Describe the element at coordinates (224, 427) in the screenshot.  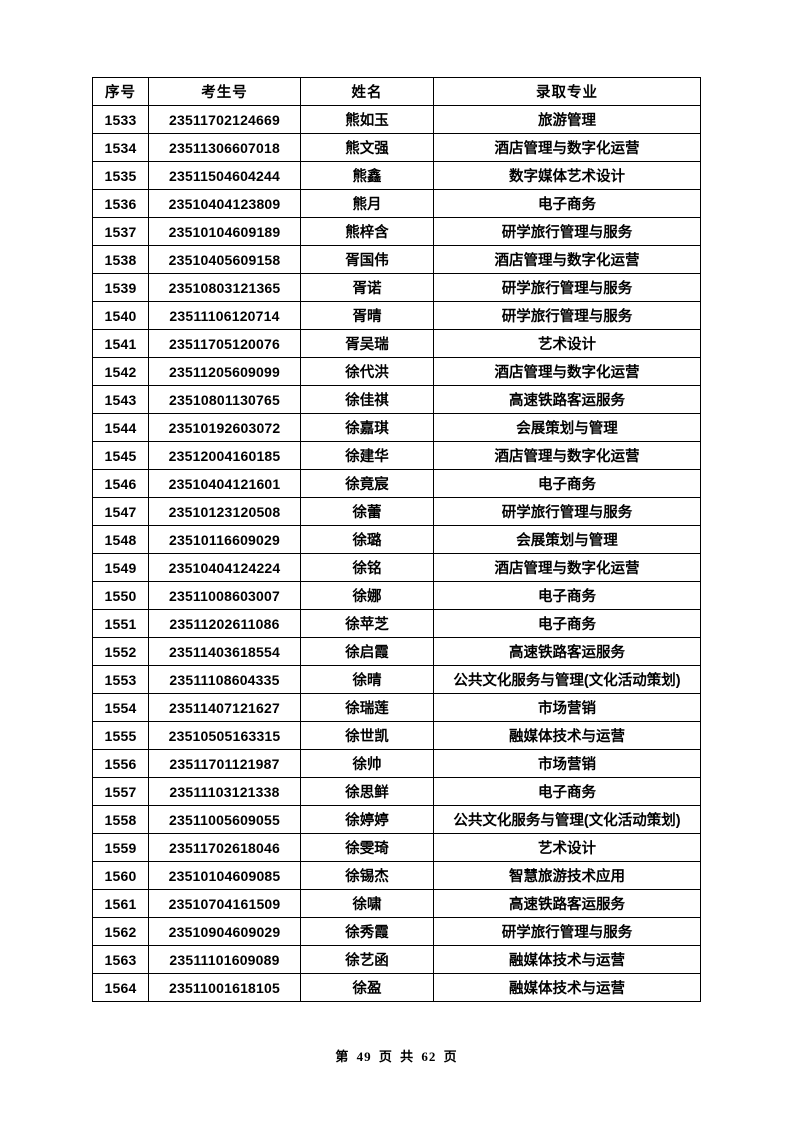
I see `candidate-no-cell: 23510192603072` at that location.